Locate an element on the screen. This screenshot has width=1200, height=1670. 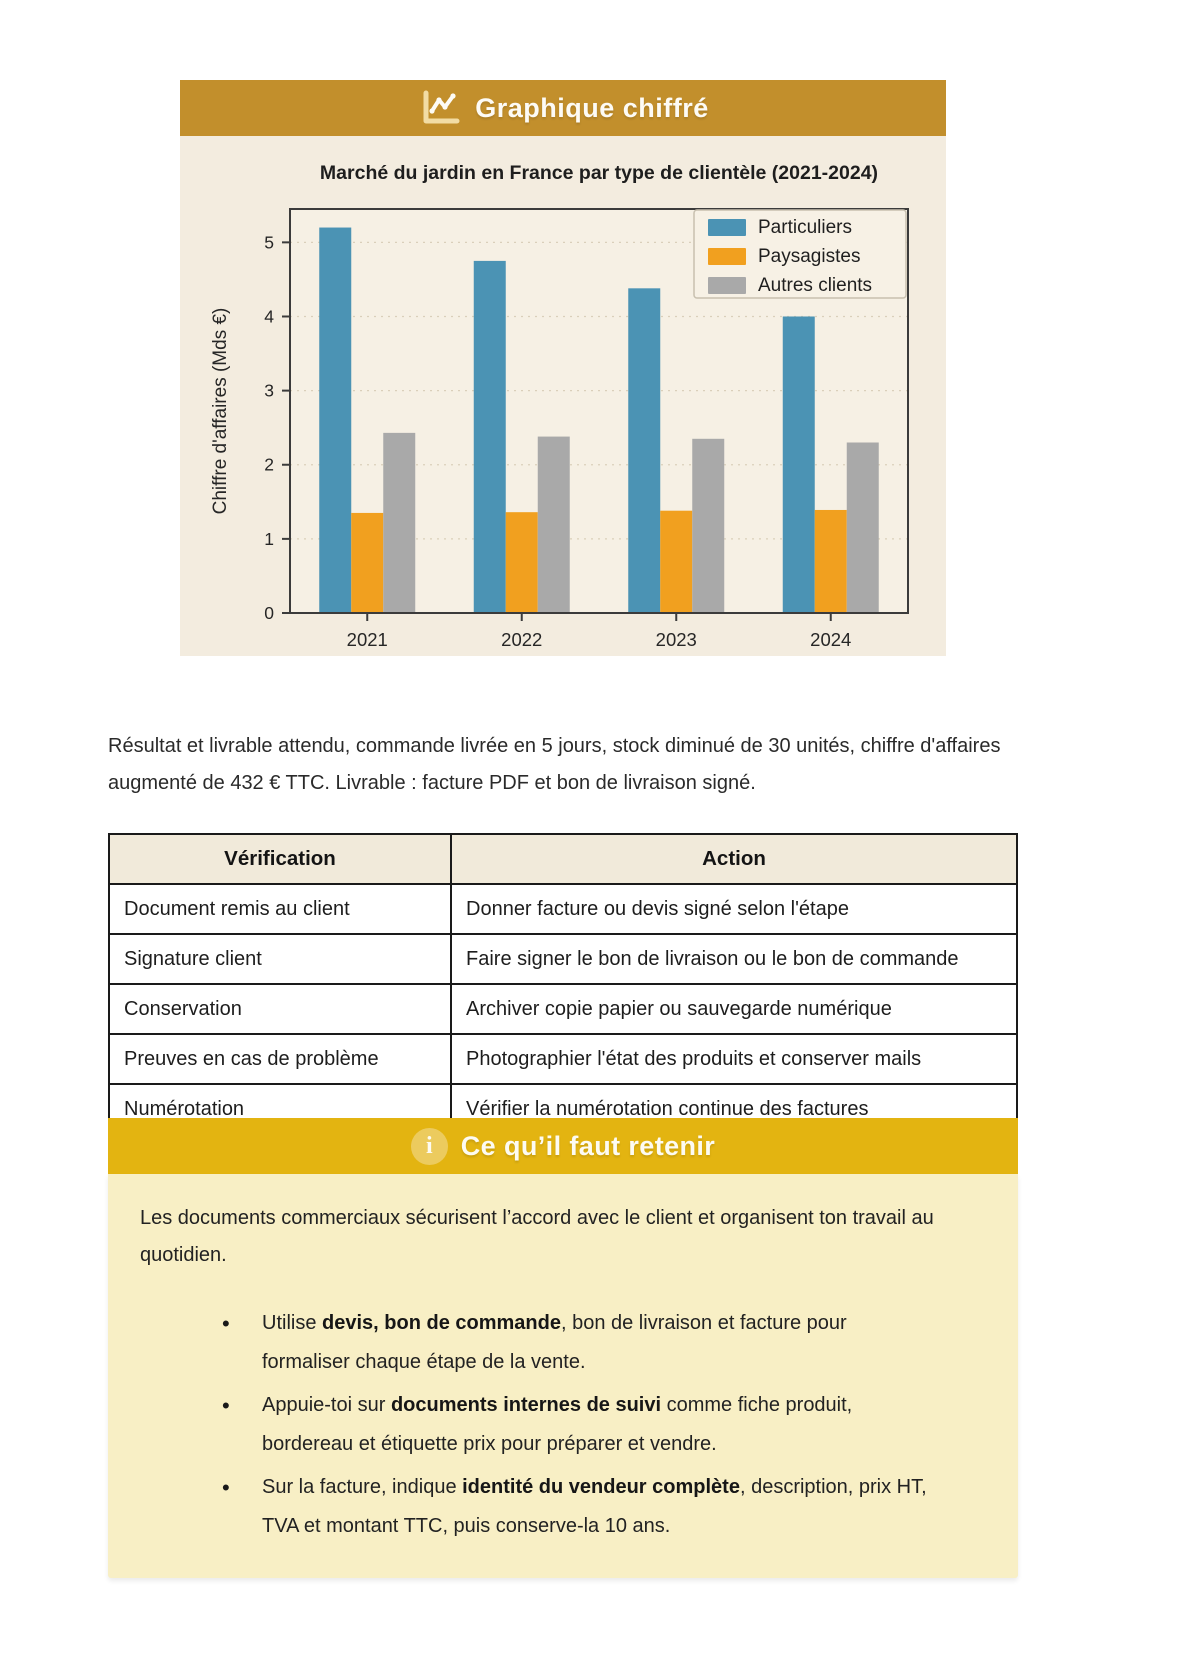
y-tick-label: 3 is located at coordinates (269, 391).